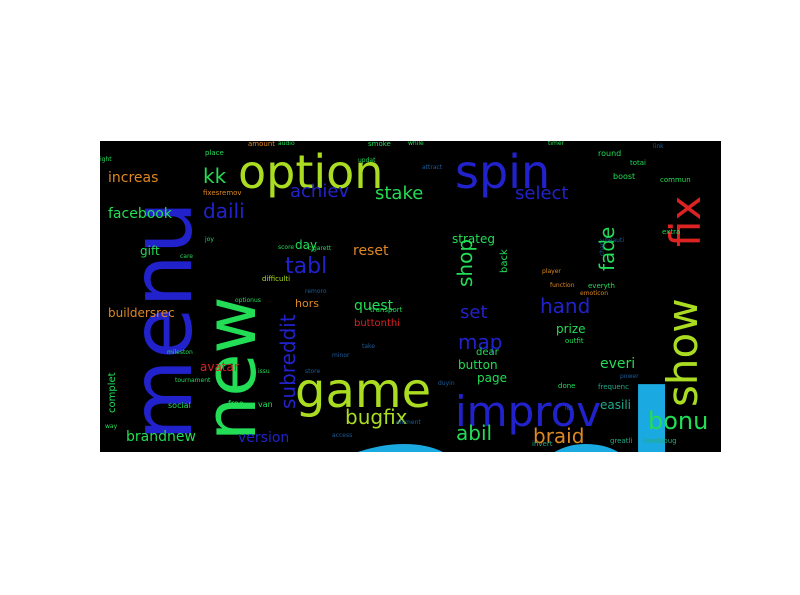 The image size is (800, 595). I want to click on word-strateg: strateg, so click(473, 239).